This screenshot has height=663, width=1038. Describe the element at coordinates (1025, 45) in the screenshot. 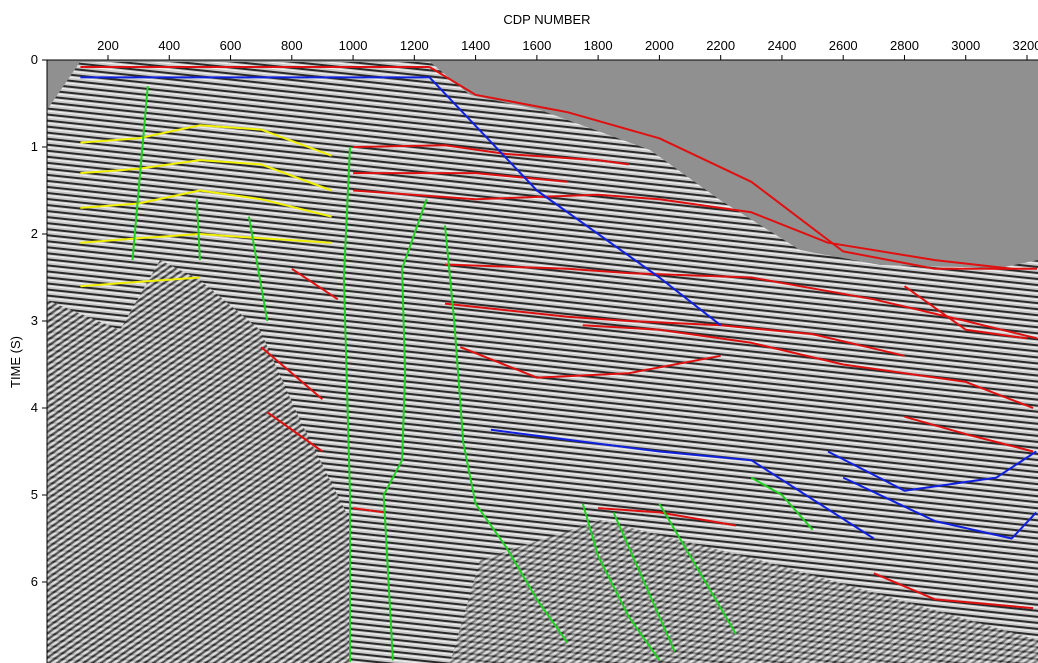

I see `x-tick-label: 3200` at that location.